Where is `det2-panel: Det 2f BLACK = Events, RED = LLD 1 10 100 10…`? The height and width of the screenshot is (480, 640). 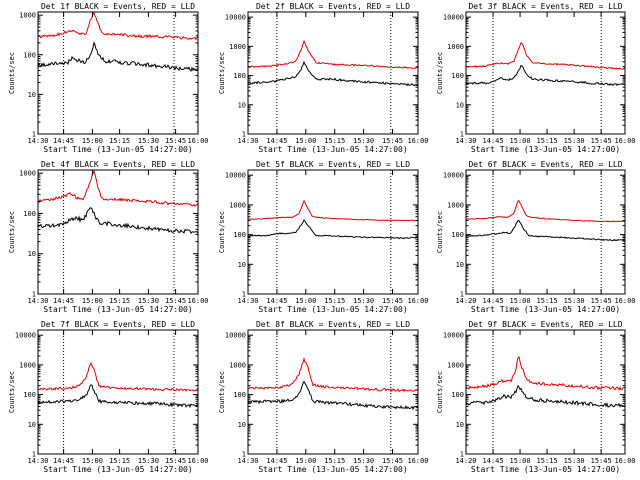 det2-panel: Det 2f BLACK = Events, RED = LLD 1 10 100 10… is located at coordinates (323, 78).